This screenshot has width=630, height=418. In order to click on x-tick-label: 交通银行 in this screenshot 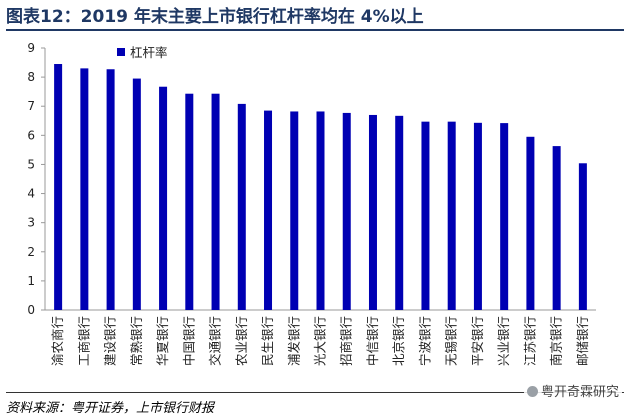, I will do `click(215, 341)`.